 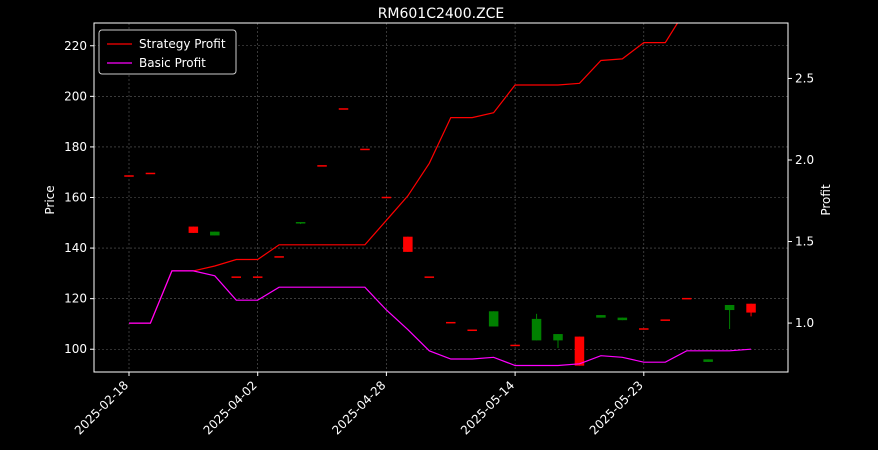 I want to click on chart-title: RM601C2400.ZCE, so click(x=441, y=14).